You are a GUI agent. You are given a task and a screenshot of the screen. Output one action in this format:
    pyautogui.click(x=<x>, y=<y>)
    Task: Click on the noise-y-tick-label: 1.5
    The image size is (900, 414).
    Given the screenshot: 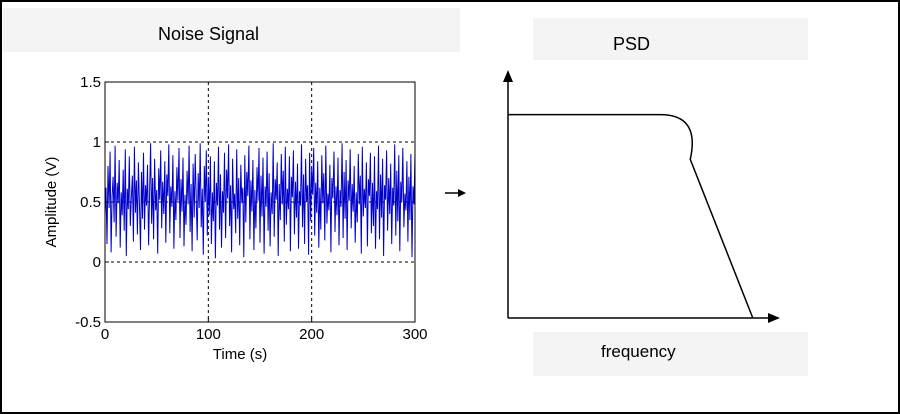 What is the action you would take?
    pyautogui.click(x=90, y=82)
    